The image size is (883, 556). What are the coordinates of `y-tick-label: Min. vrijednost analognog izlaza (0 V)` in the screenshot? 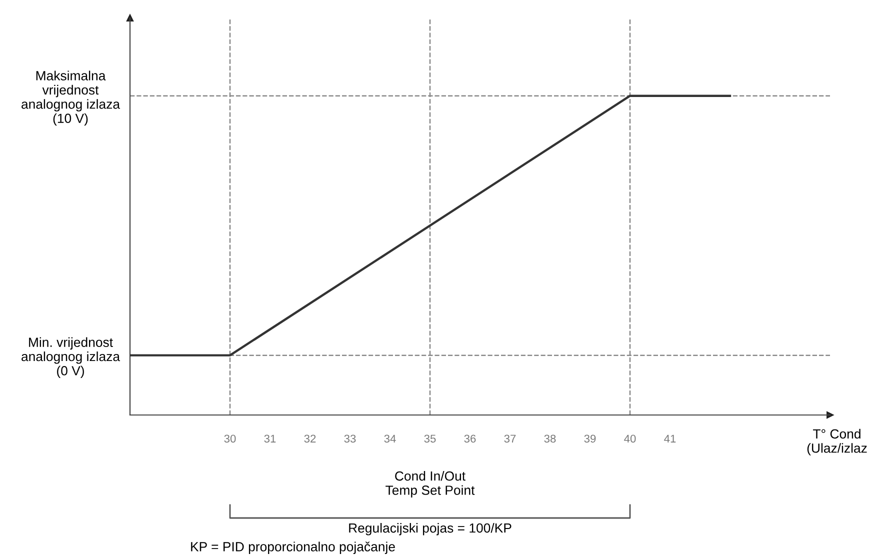 It's located at (71, 357).